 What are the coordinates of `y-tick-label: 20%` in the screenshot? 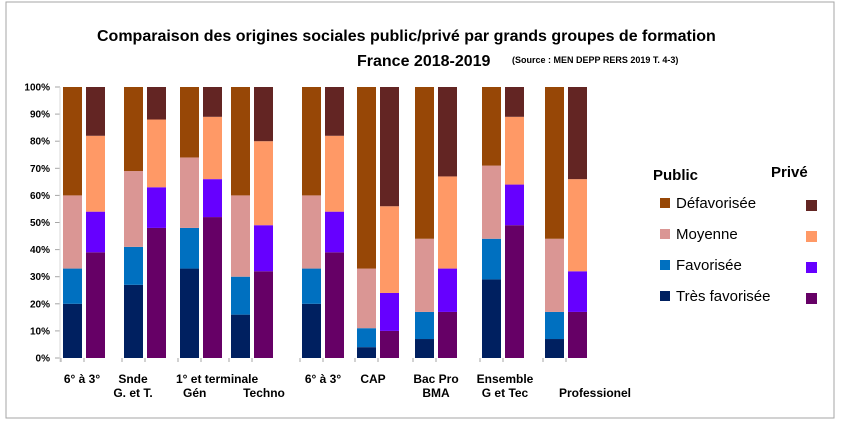 It's located at (40, 304).